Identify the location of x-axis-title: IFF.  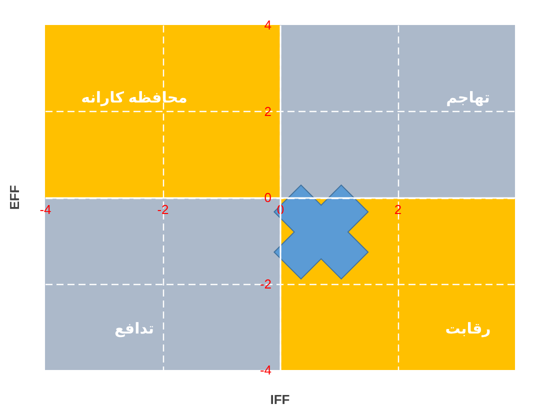
(280, 399).